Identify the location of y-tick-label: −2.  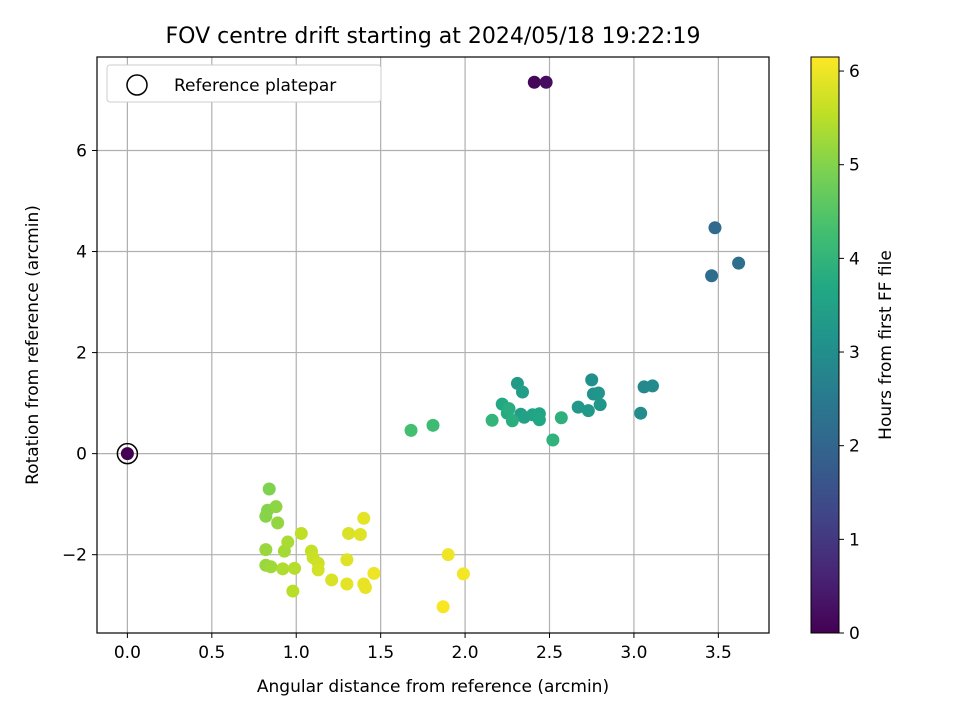
(74, 556).